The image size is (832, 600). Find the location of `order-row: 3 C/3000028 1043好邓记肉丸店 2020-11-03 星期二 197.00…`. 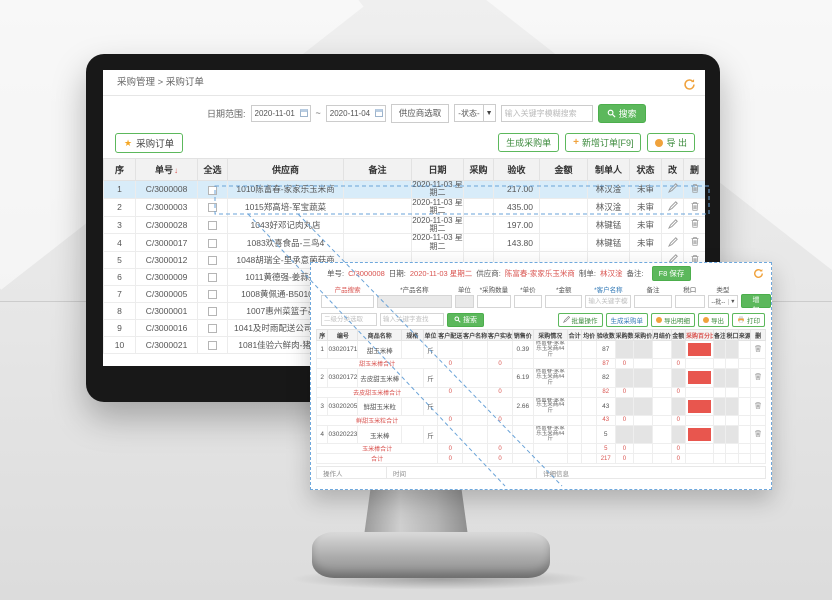

order-row: 3 C/3000028 1043好邓记肉丸店 2020-11-03 星期二 197.00… is located at coordinates (404, 225).